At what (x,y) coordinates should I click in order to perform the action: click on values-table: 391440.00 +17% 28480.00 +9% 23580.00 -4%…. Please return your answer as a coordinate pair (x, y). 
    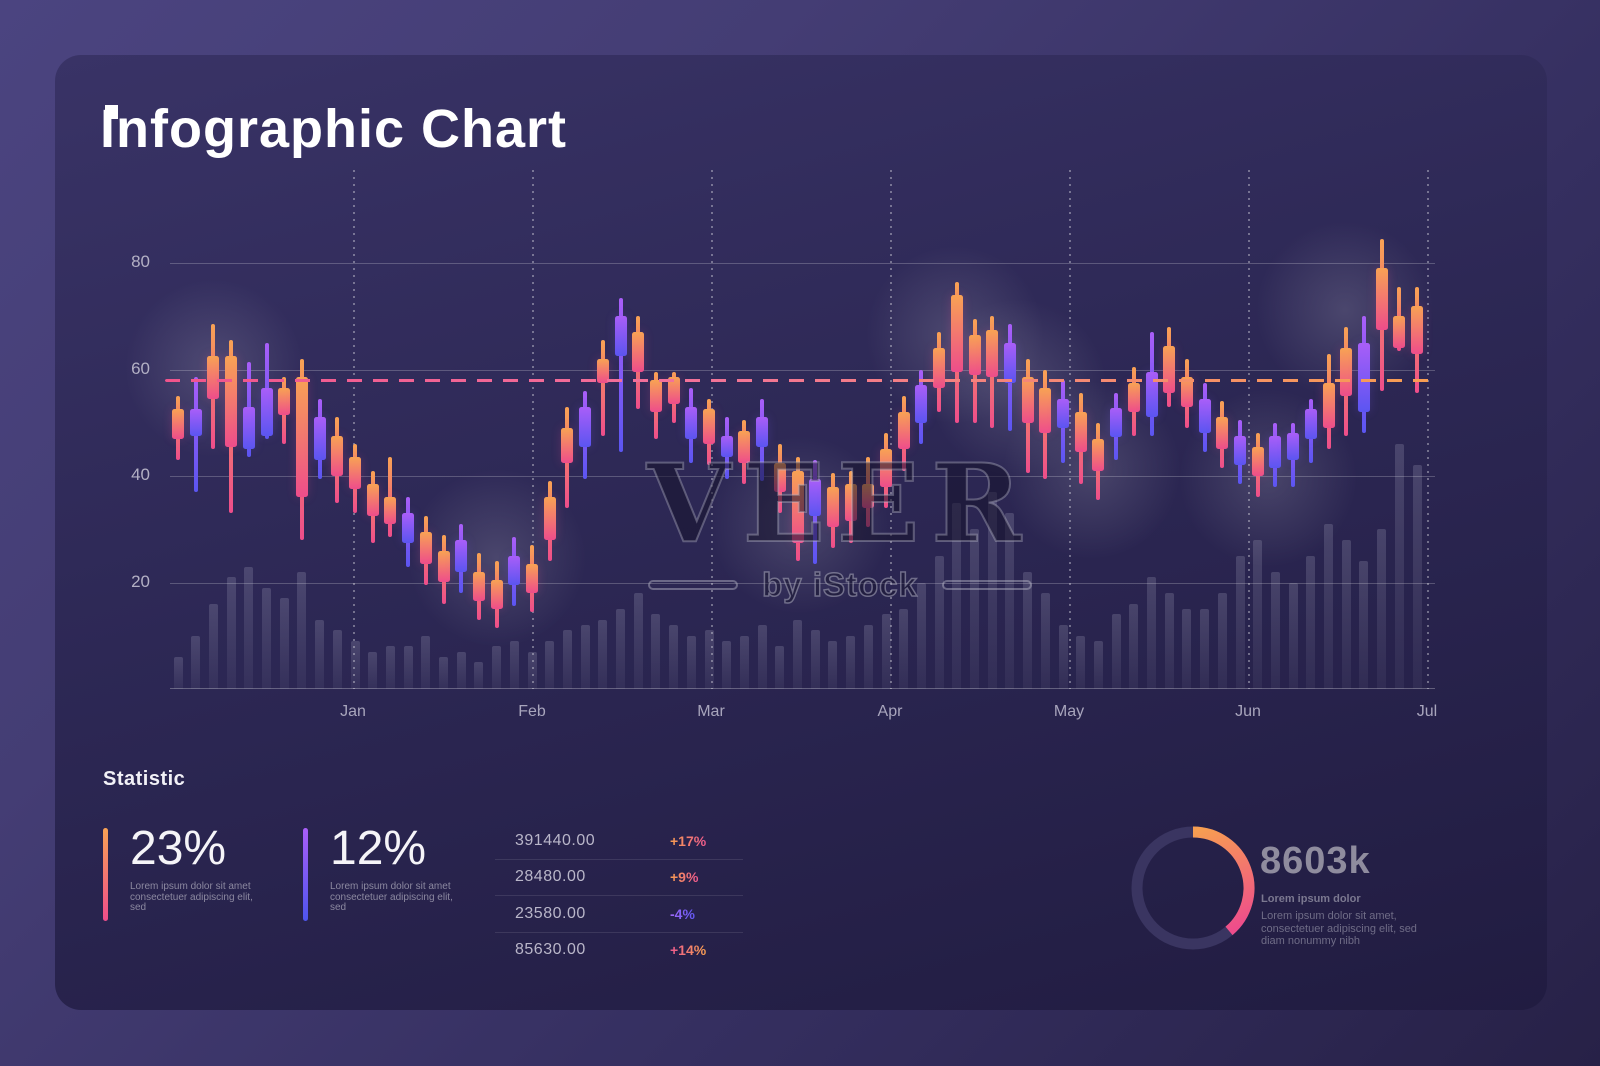
    Looking at the image, I should click on (619, 895).